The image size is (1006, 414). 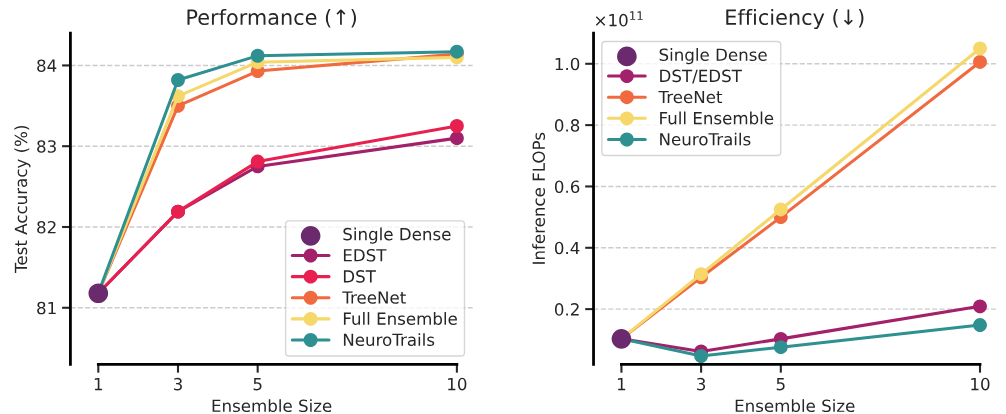 What do you see at coordinates (566, 309) in the screenshot?
I see `y-tick-label: 0.2` at bounding box center [566, 309].